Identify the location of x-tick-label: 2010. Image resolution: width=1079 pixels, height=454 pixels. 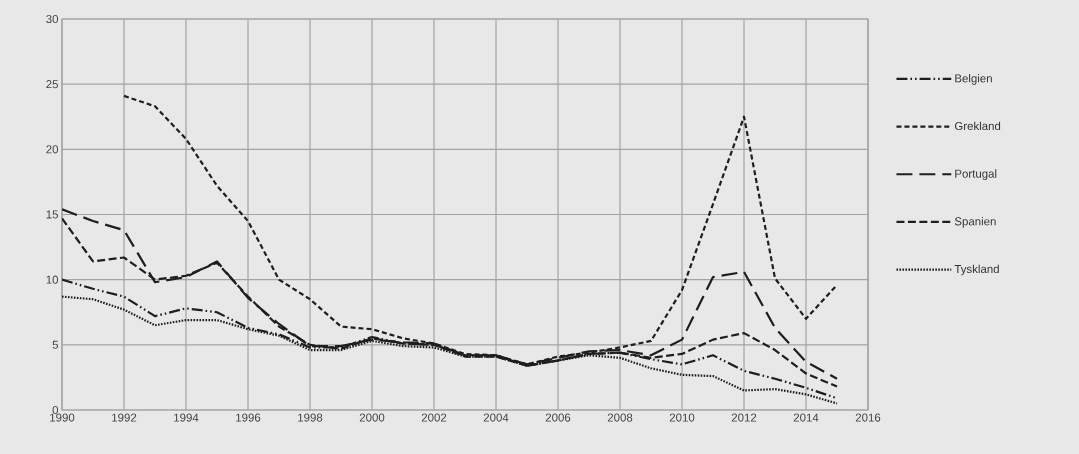
(682, 417).